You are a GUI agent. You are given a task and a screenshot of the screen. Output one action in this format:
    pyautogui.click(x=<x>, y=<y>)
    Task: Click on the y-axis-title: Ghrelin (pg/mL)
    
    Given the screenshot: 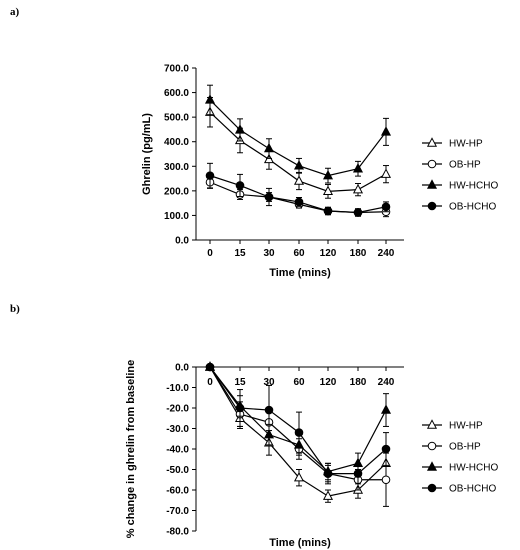 What is the action you would take?
    pyautogui.click(x=147, y=154)
    